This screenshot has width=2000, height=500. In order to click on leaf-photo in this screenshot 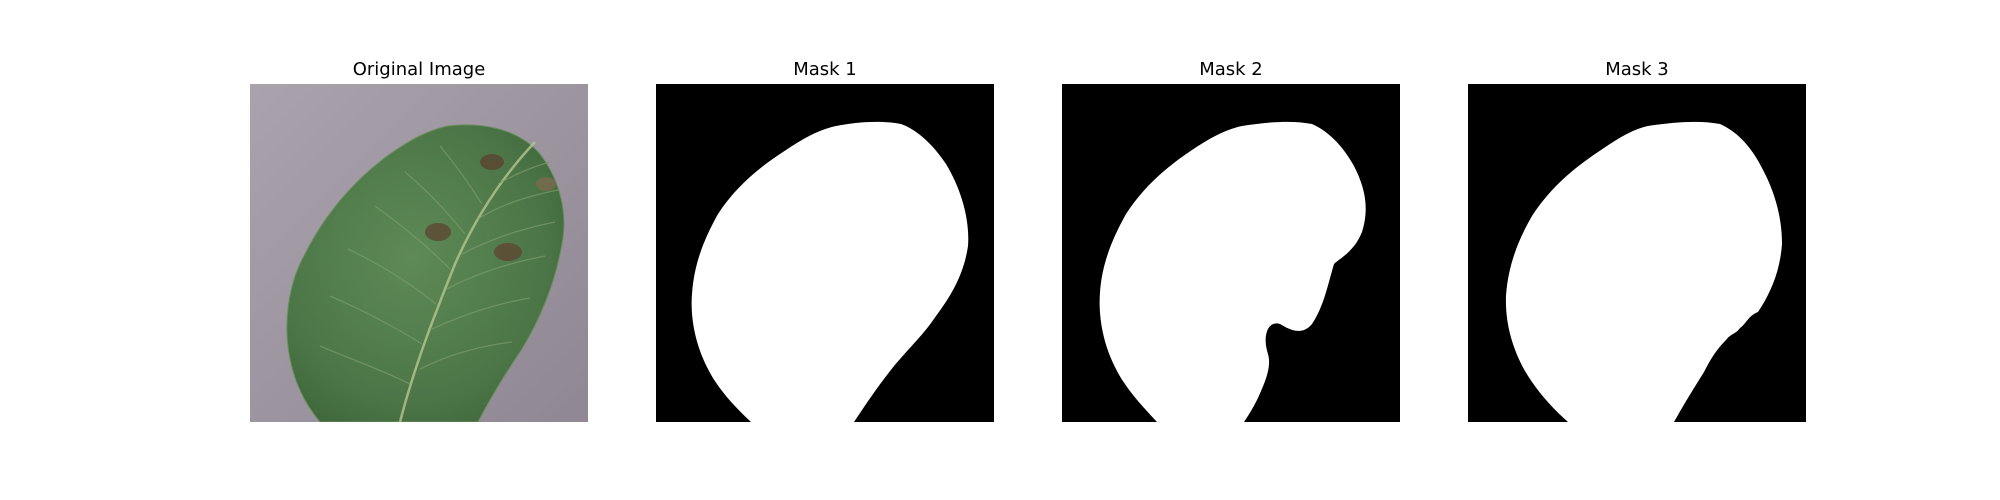, I will do `click(419, 253)`.